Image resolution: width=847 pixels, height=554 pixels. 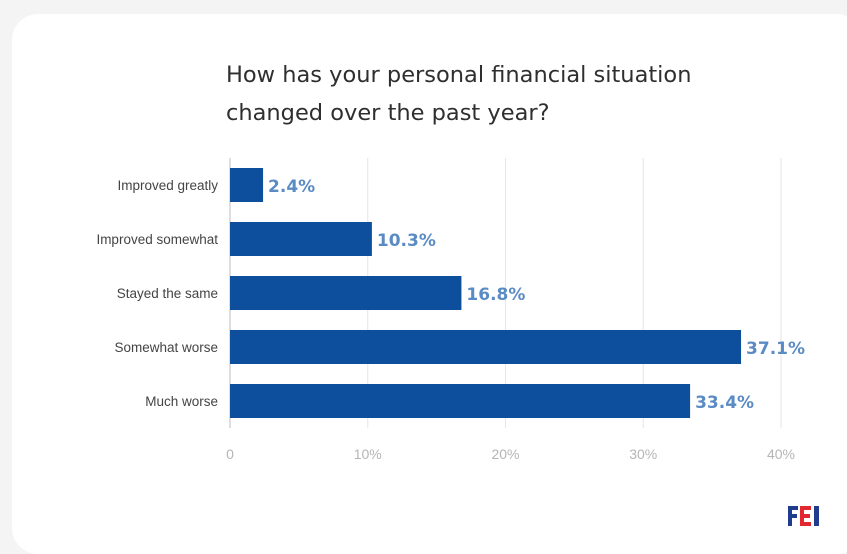 I want to click on value-label: 16.8%, so click(x=495, y=295).